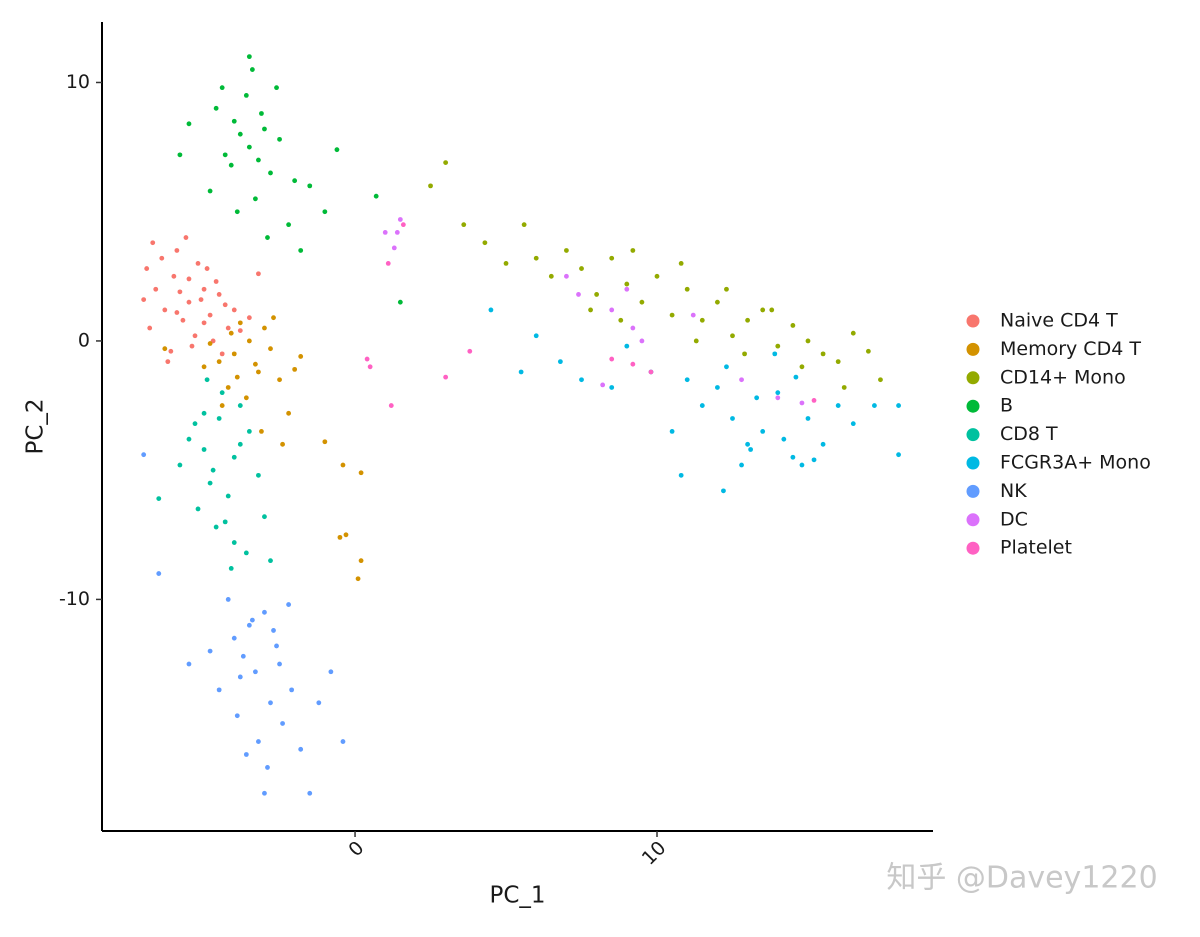 The height and width of the screenshot is (937, 1200). Describe the element at coordinates (517, 896) in the screenshot. I see `x-axis-title: PC_1` at that location.